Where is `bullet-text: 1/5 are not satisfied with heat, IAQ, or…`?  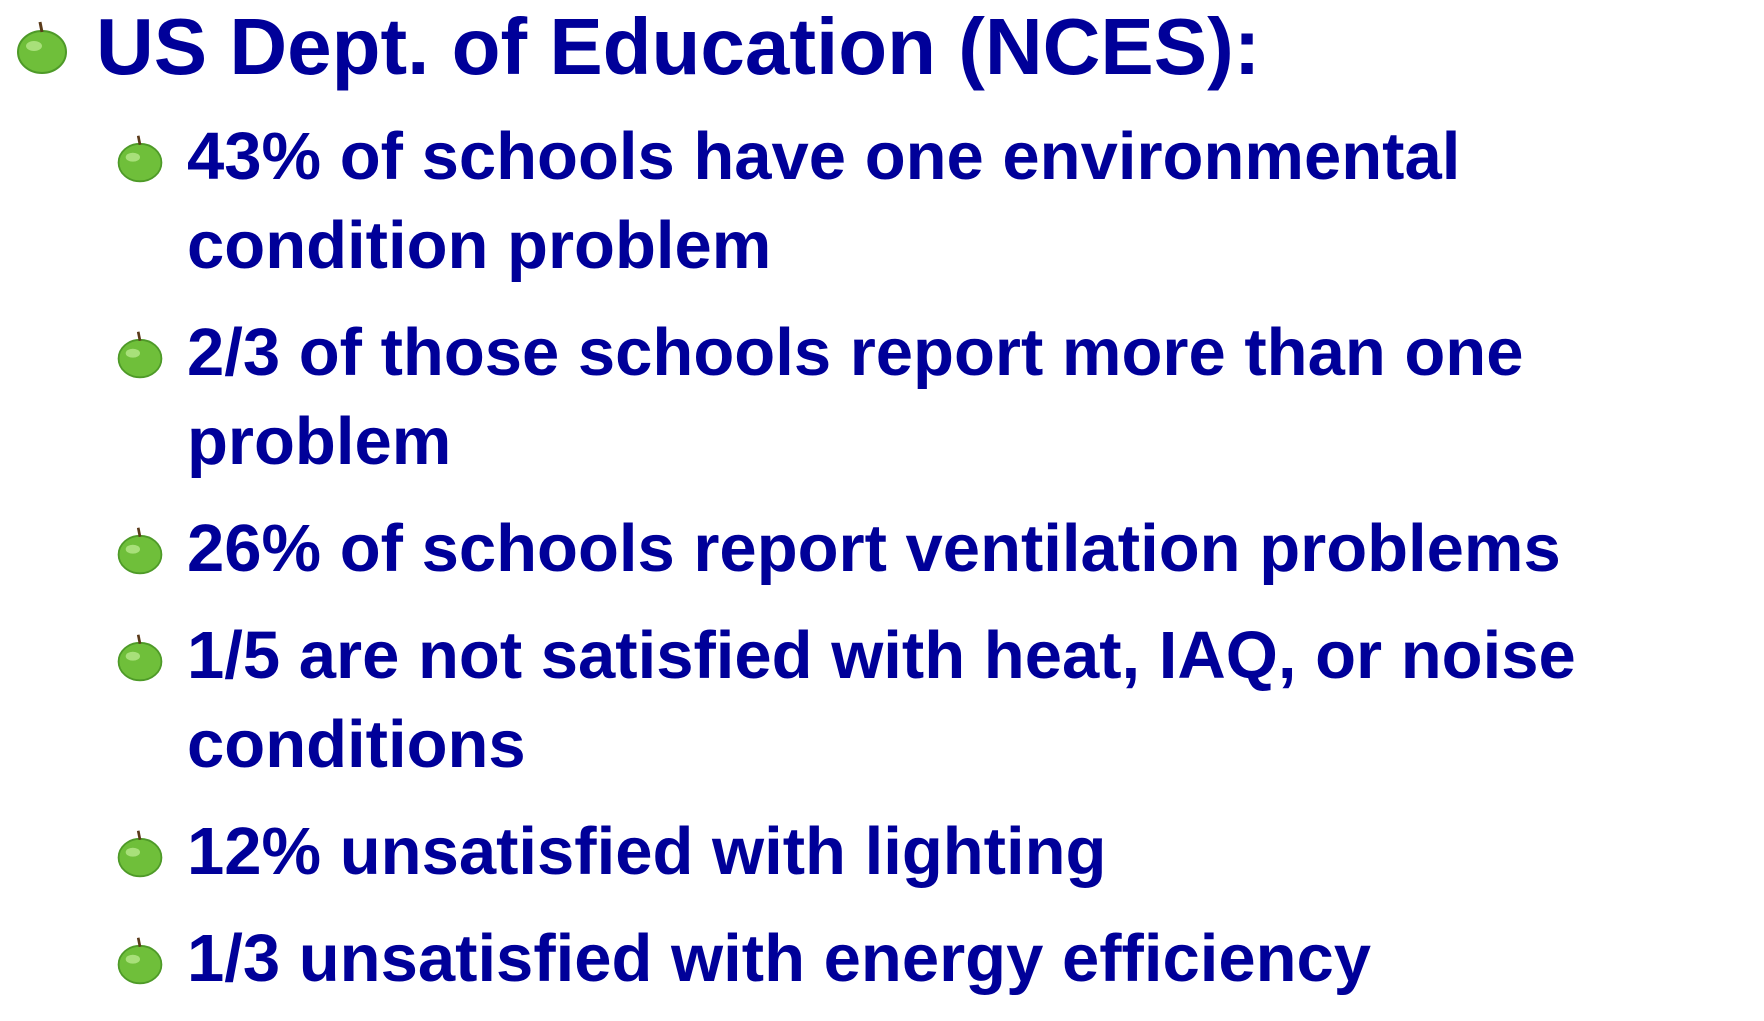
bullet-text: 1/5 are not satisfied with heat, IAQ, or… is located at coordinates (881, 700).